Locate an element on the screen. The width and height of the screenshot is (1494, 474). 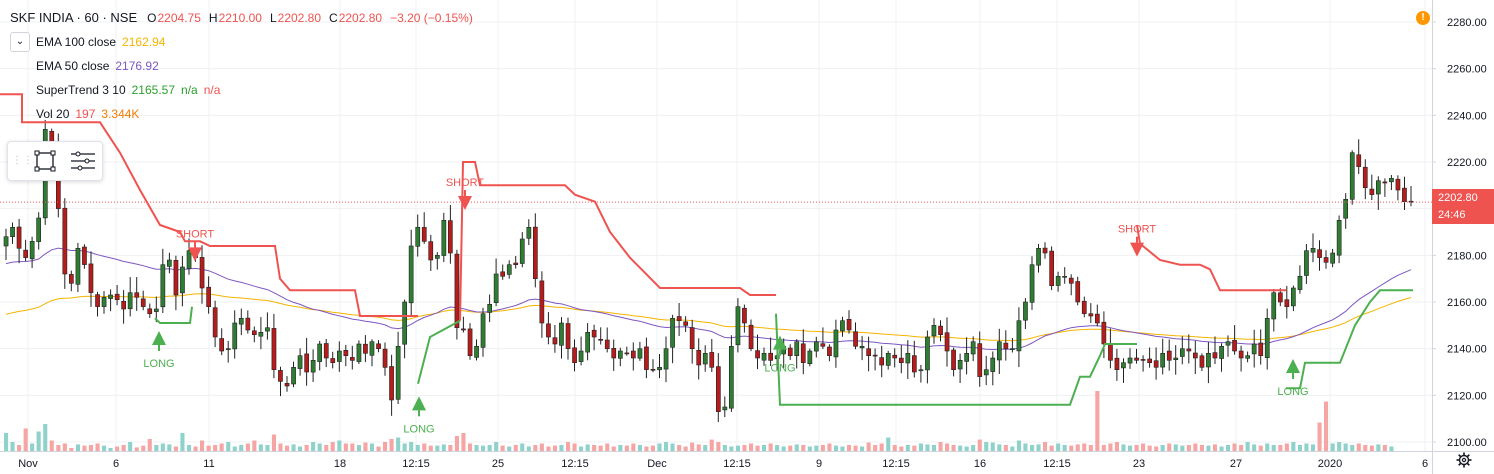
indicator-ema100: ⌄ EMA 100 close 2162.94 is located at coordinates (245, 42).